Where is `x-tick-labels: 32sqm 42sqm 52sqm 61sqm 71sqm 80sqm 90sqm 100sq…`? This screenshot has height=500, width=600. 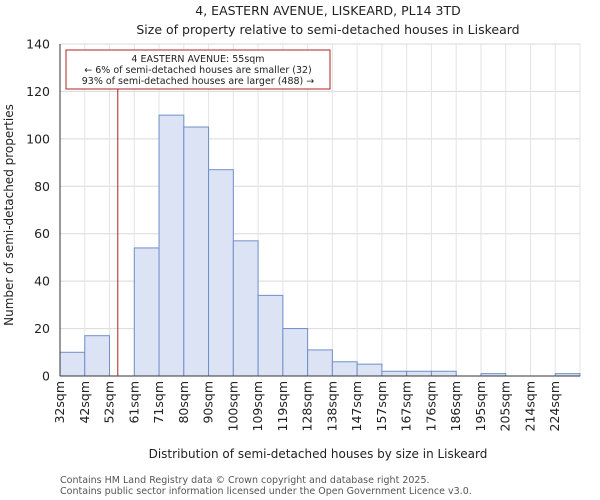
x-tick-labels: 32sqm 42sqm 52sqm 61sqm 71sqm 80sqm 90sqm 100sq… is located at coordinates (307, 406).